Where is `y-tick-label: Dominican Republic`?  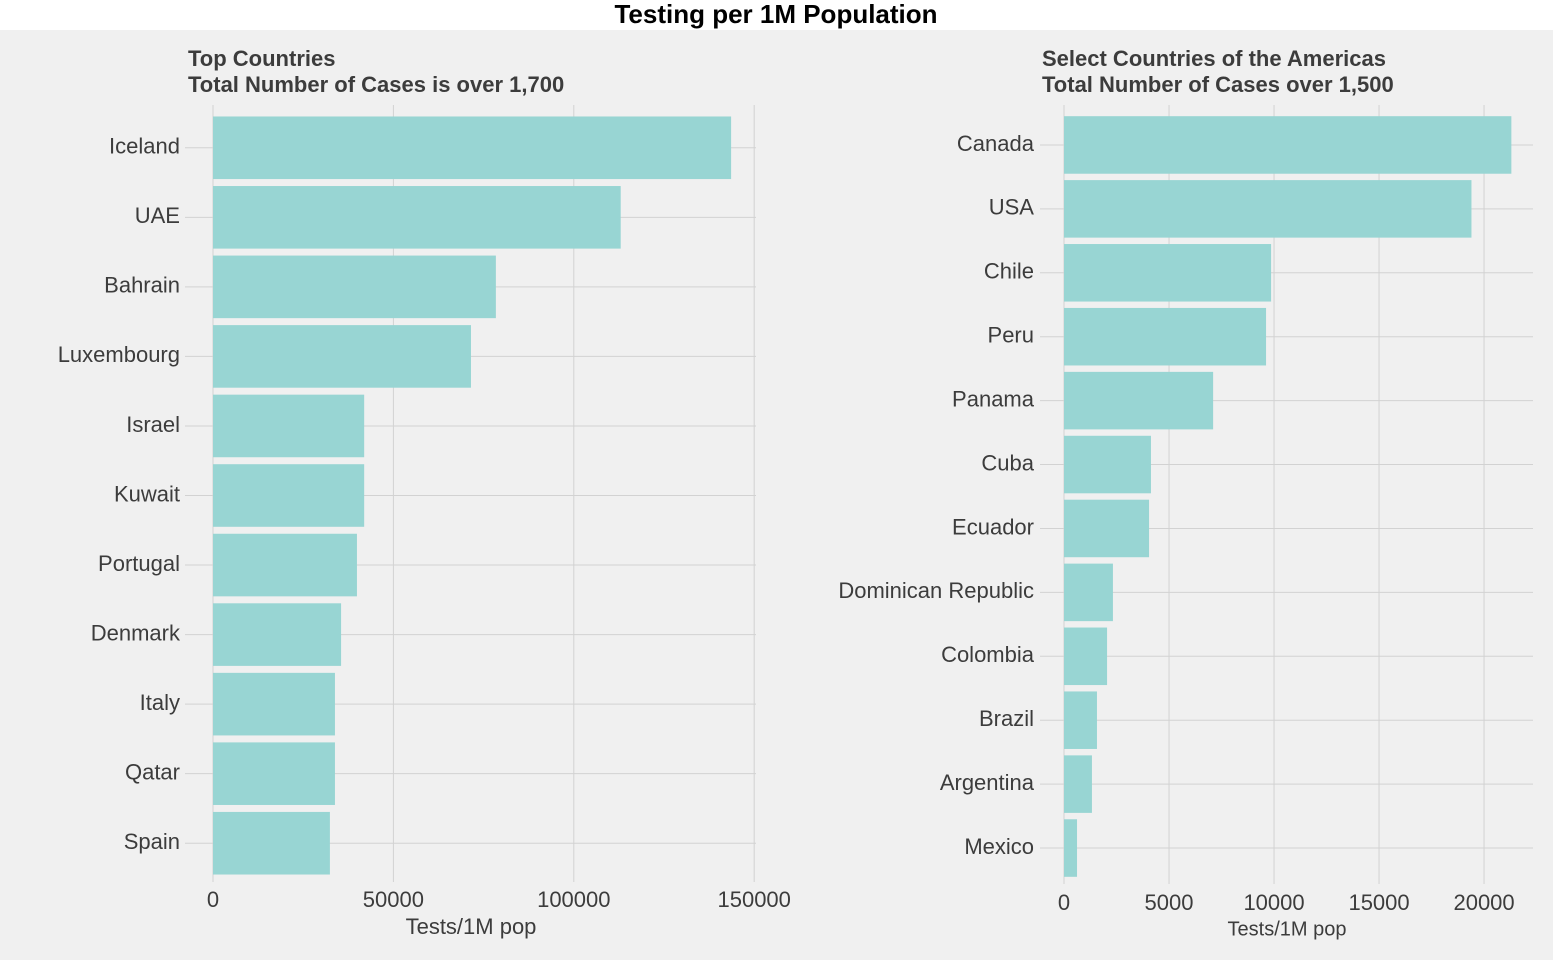 y-tick-label: Dominican Republic is located at coordinates (936, 590).